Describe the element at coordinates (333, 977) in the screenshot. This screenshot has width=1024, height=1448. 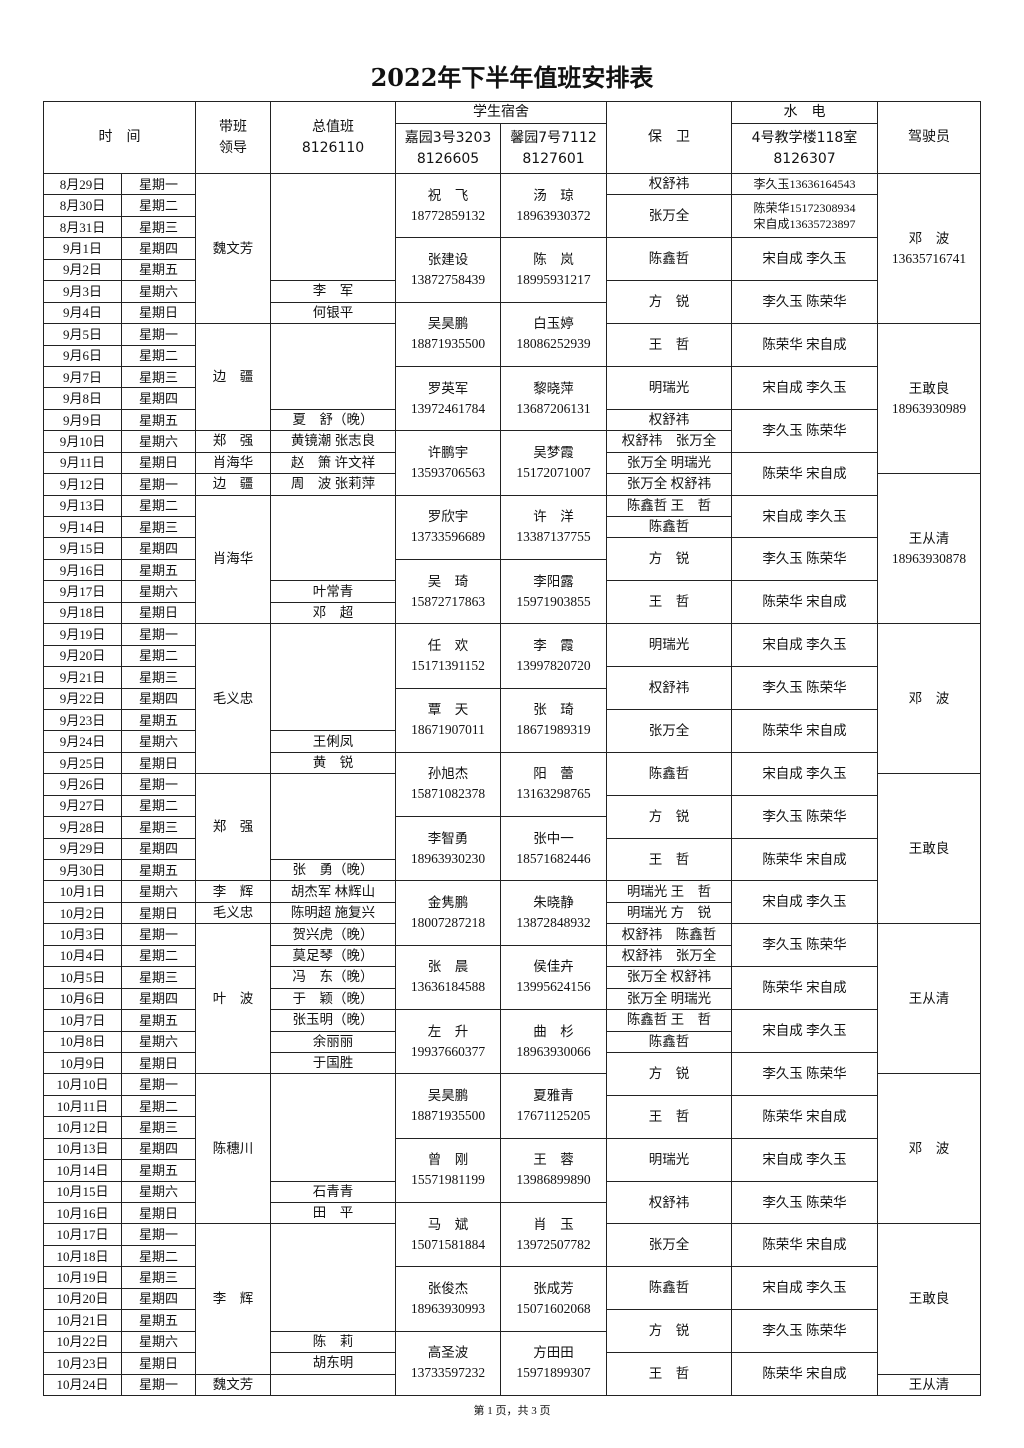
I see `duty-cell: 冯 东（晚）` at that location.